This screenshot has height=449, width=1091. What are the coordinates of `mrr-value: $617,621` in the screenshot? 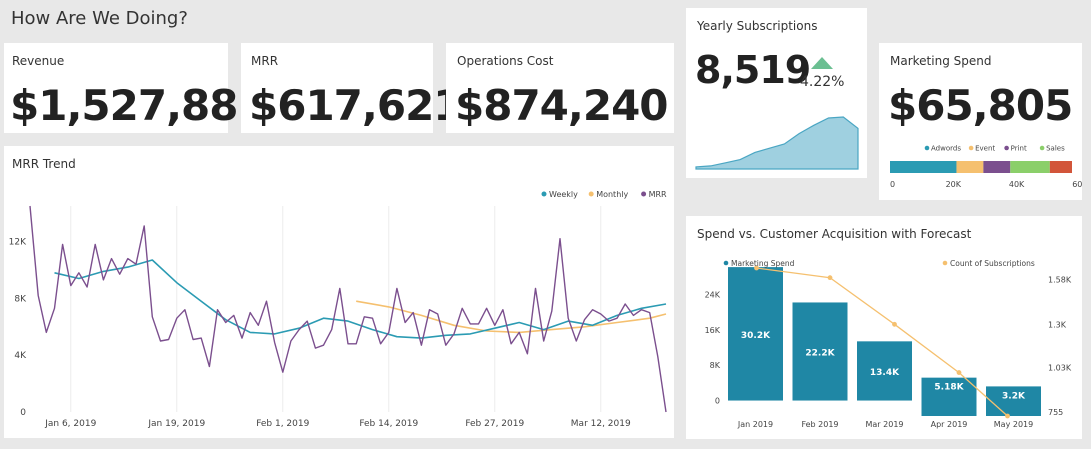 It's located at (356, 105).